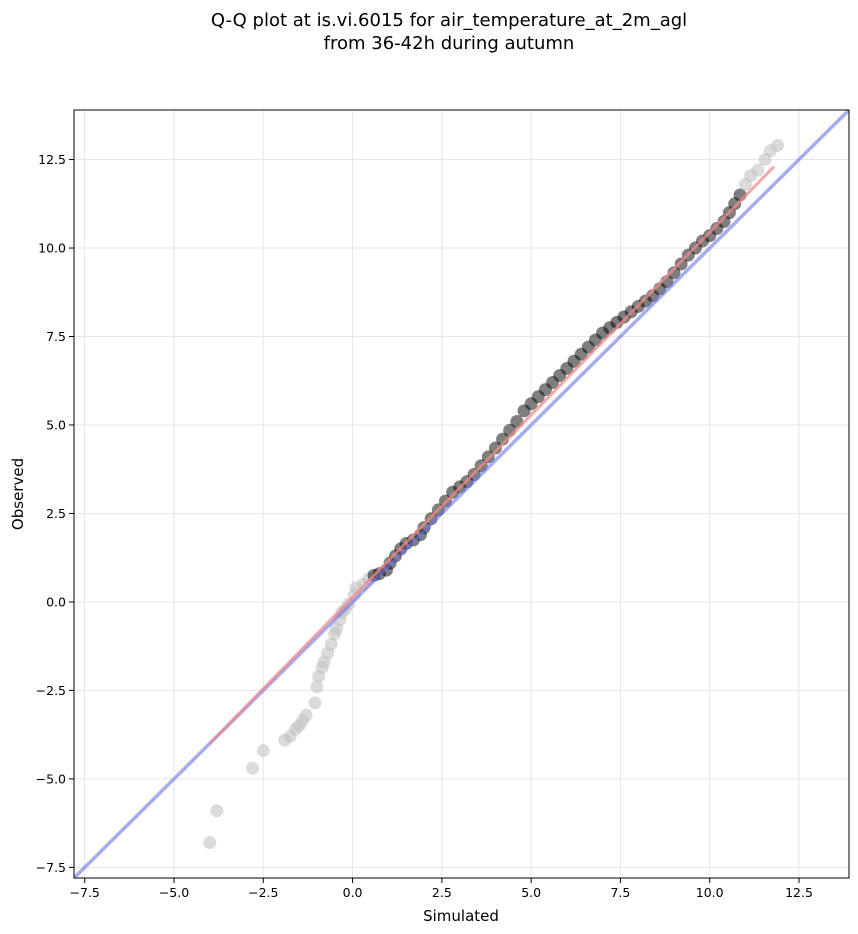 The width and height of the screenshot is (858, 934). What do you see at coordinates (18, 494) in the screenshot?
I see `y-axis-label: Observed` at bounding box center [18, 494].